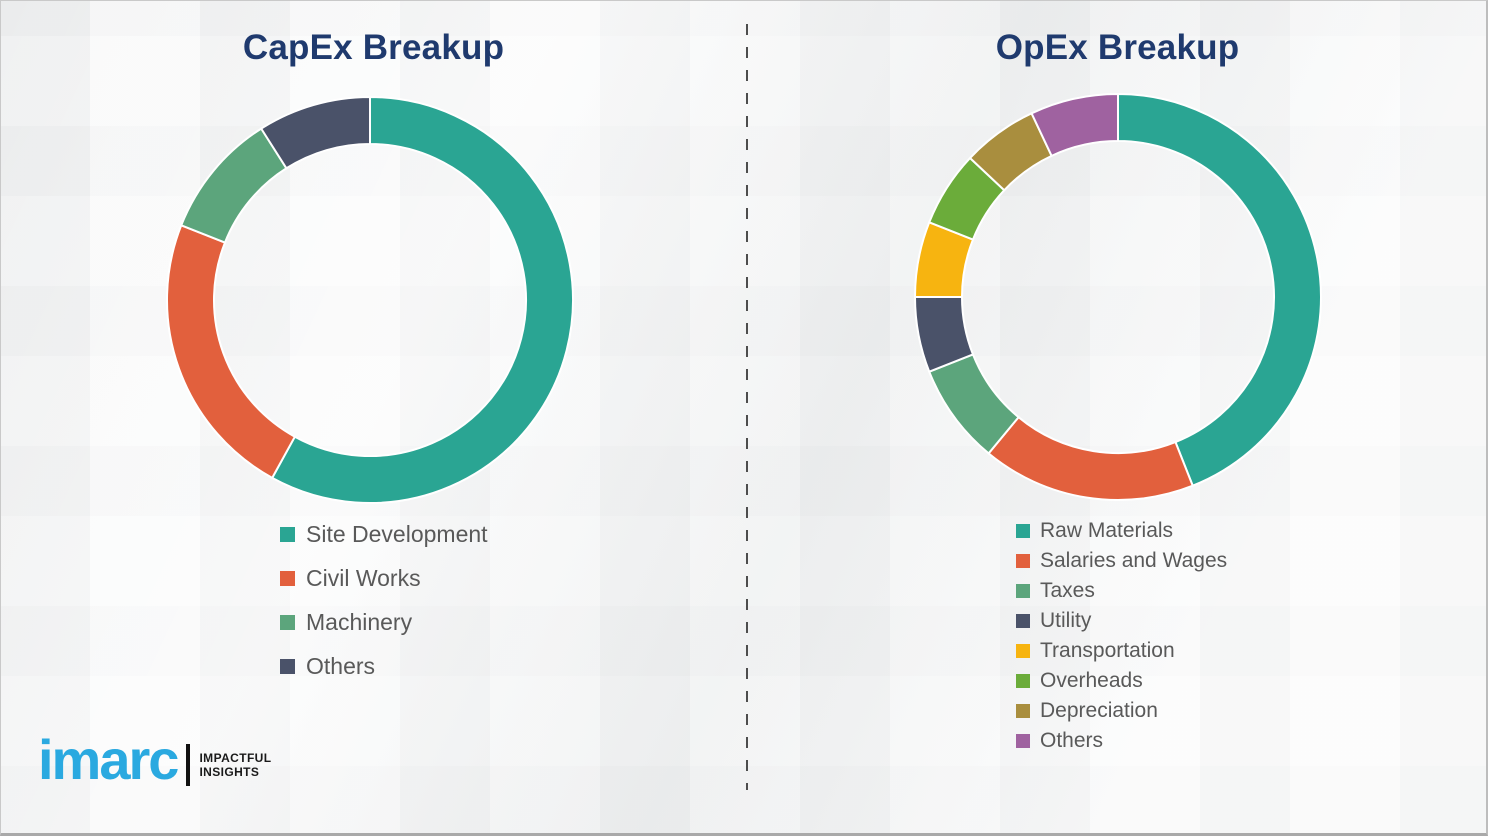  What do you see at coordinates (1091, 680) in the screenshot?
I see `legend-label: Overheads` at bounding box center [1091, 680].